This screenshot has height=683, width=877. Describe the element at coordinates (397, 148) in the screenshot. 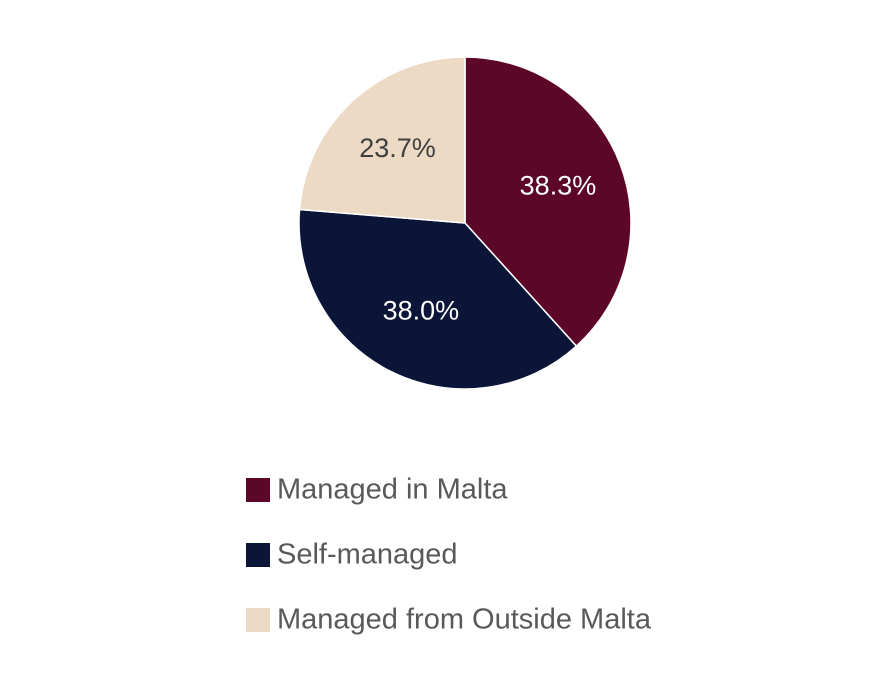

I see `data-label-managed-from-outside-malta: 23.7%` at that location.